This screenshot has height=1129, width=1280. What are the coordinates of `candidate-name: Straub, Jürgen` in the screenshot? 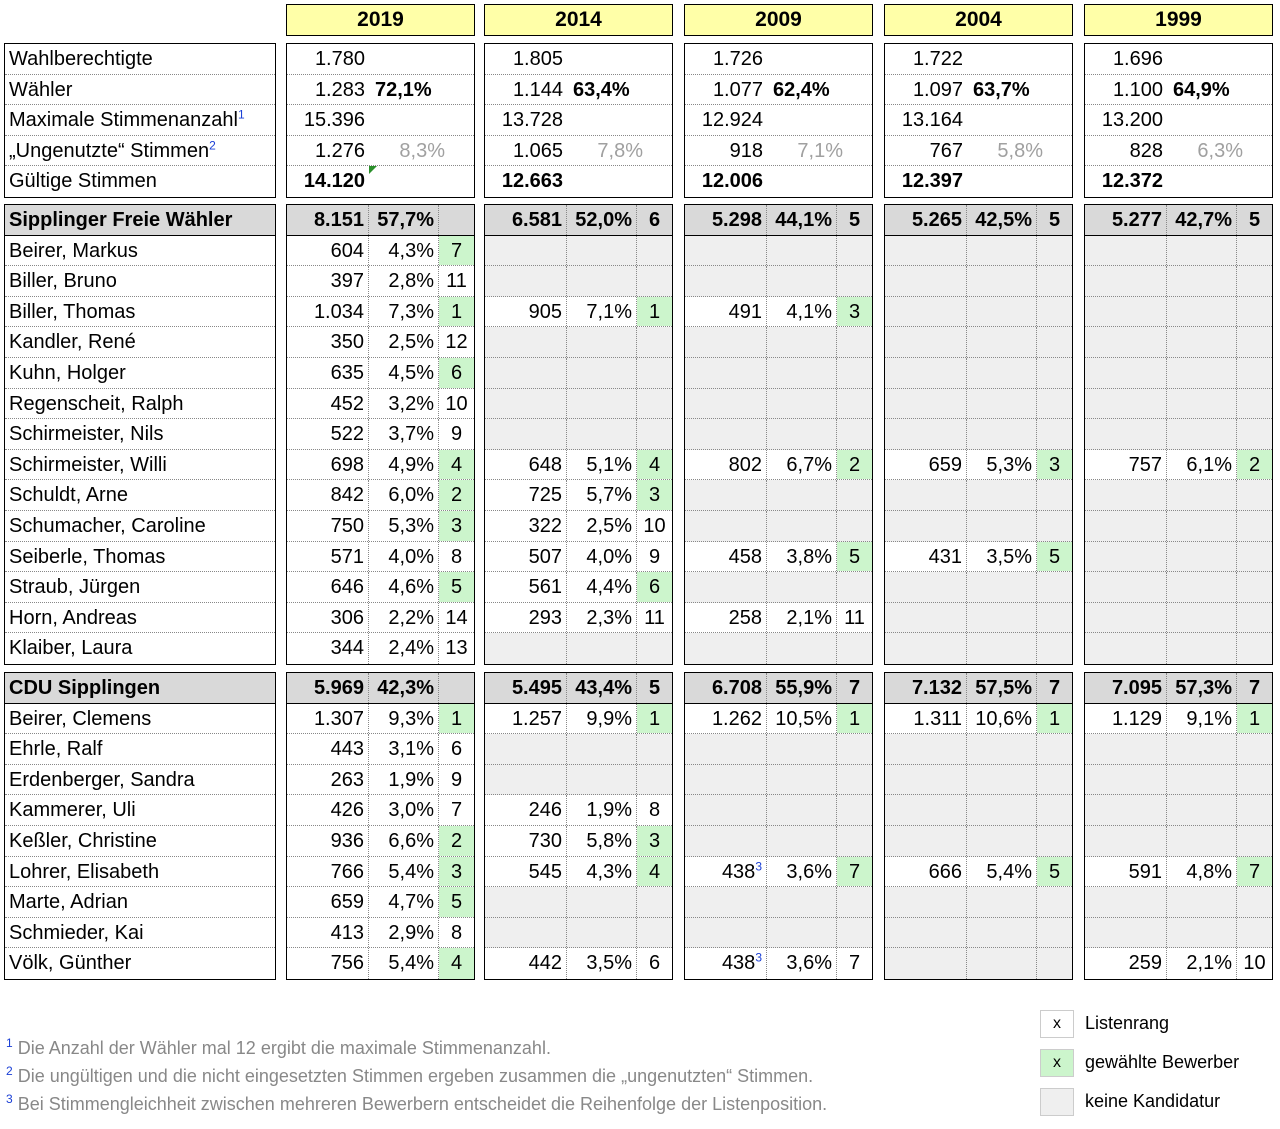 It's located at (75, 587).